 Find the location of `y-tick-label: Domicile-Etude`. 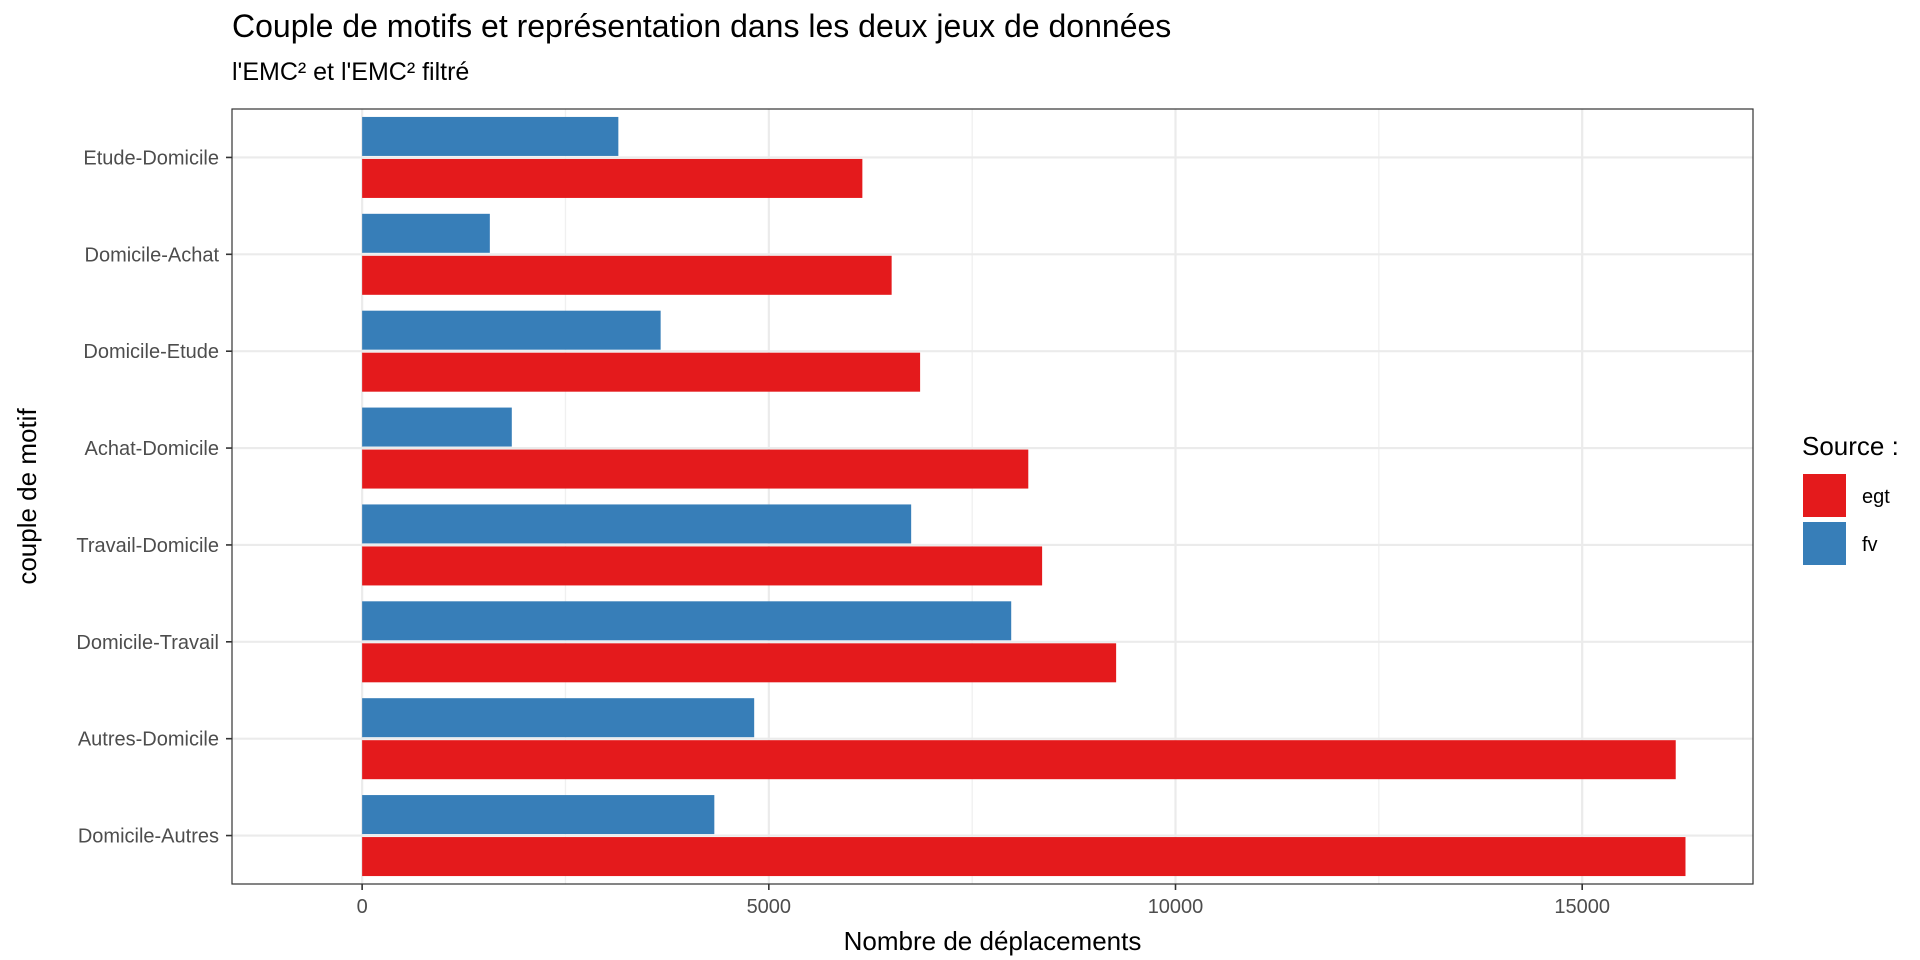

y-tick-label: Domicile-Etude is located at coordinates (151, 352).